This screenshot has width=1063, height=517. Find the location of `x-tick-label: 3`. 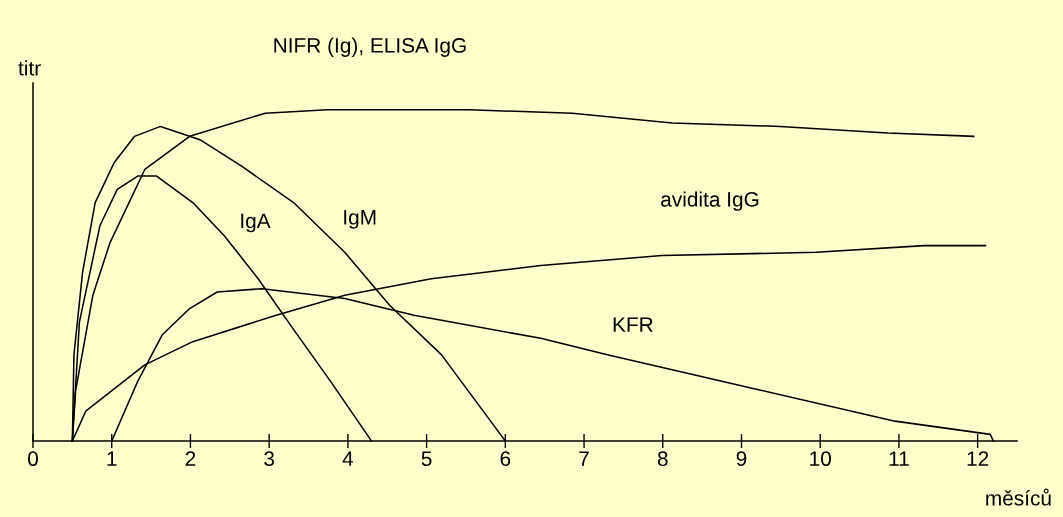

x-tick-label: 3 is located at coordinates (269, 459).